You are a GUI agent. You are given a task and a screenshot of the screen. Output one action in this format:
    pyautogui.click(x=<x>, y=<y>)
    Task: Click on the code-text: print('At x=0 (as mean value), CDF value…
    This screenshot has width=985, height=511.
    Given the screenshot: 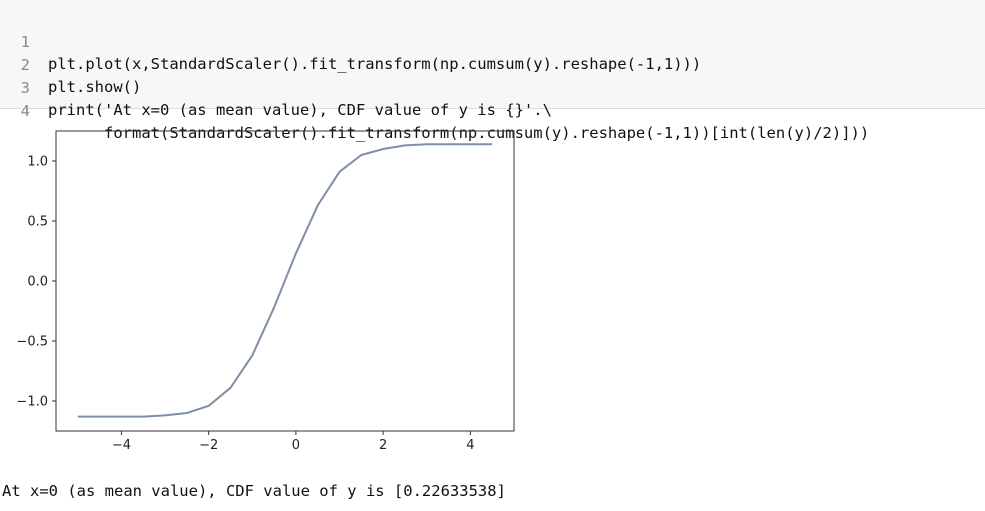 What is the action you would take?
    pyautogui.click(x=300, y=110)
    